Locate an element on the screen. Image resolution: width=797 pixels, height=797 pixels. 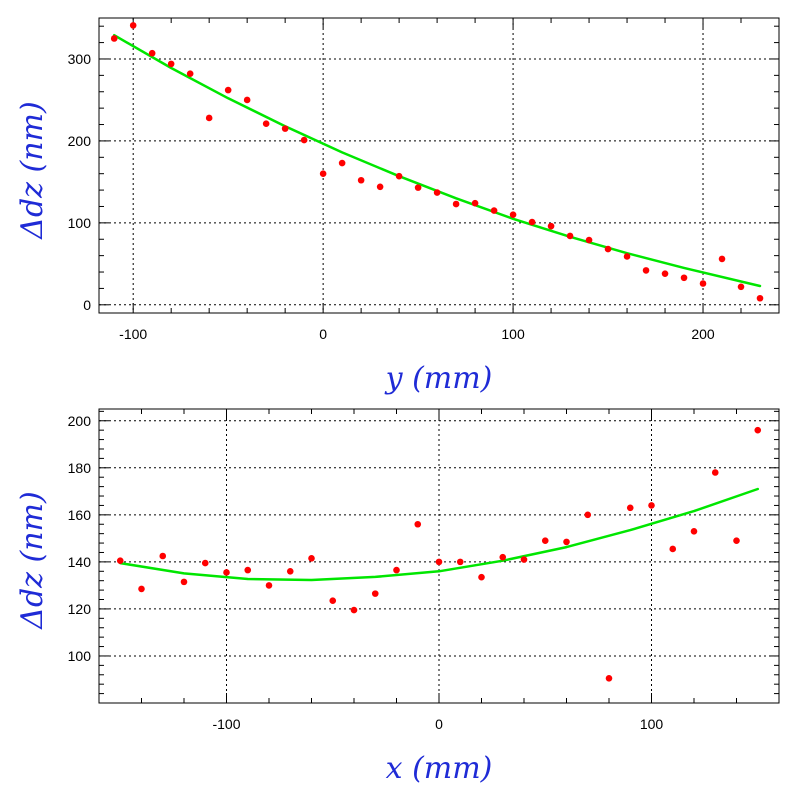
y-tick-label: 180 is located at coordinates (80, 468).